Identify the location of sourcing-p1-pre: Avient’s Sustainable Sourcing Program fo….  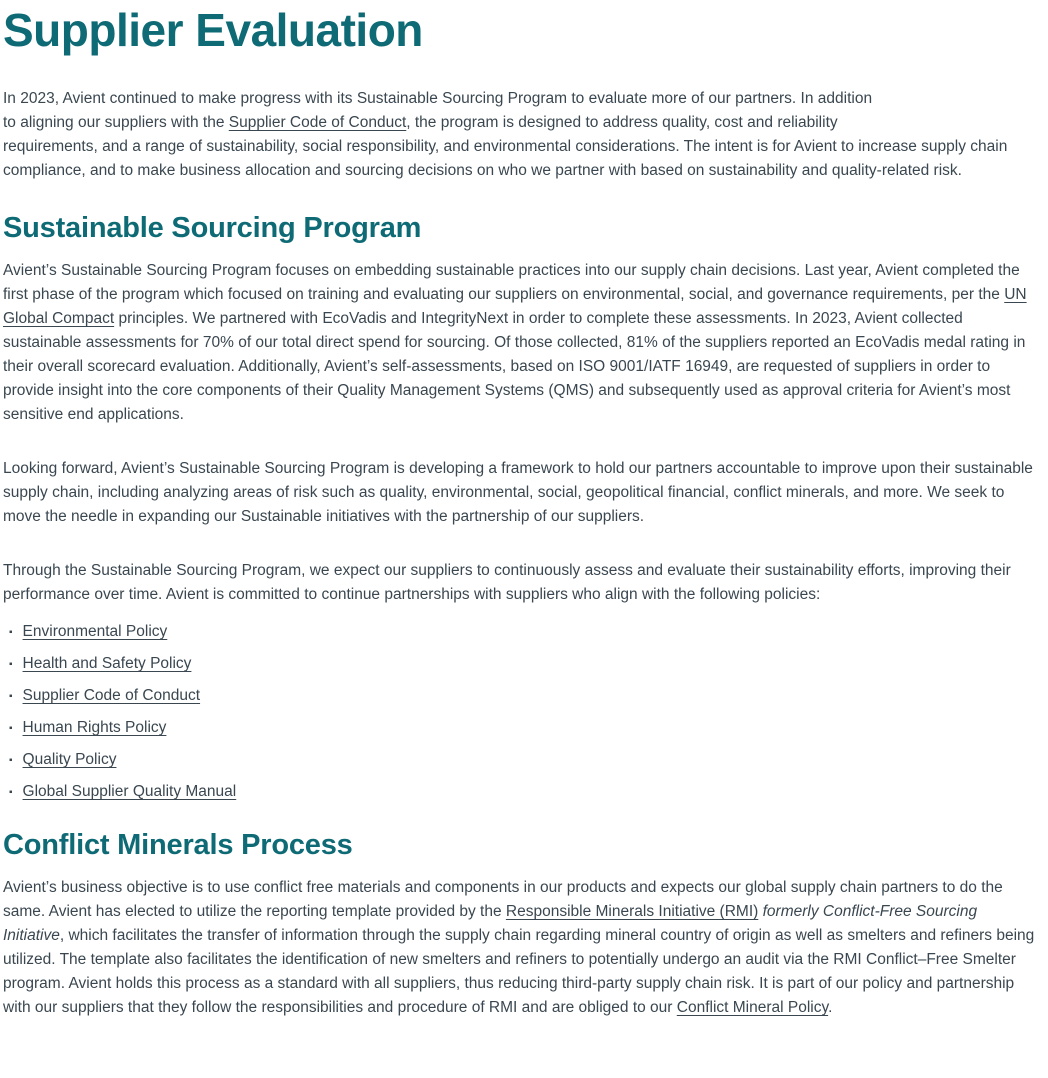
(511, 283).